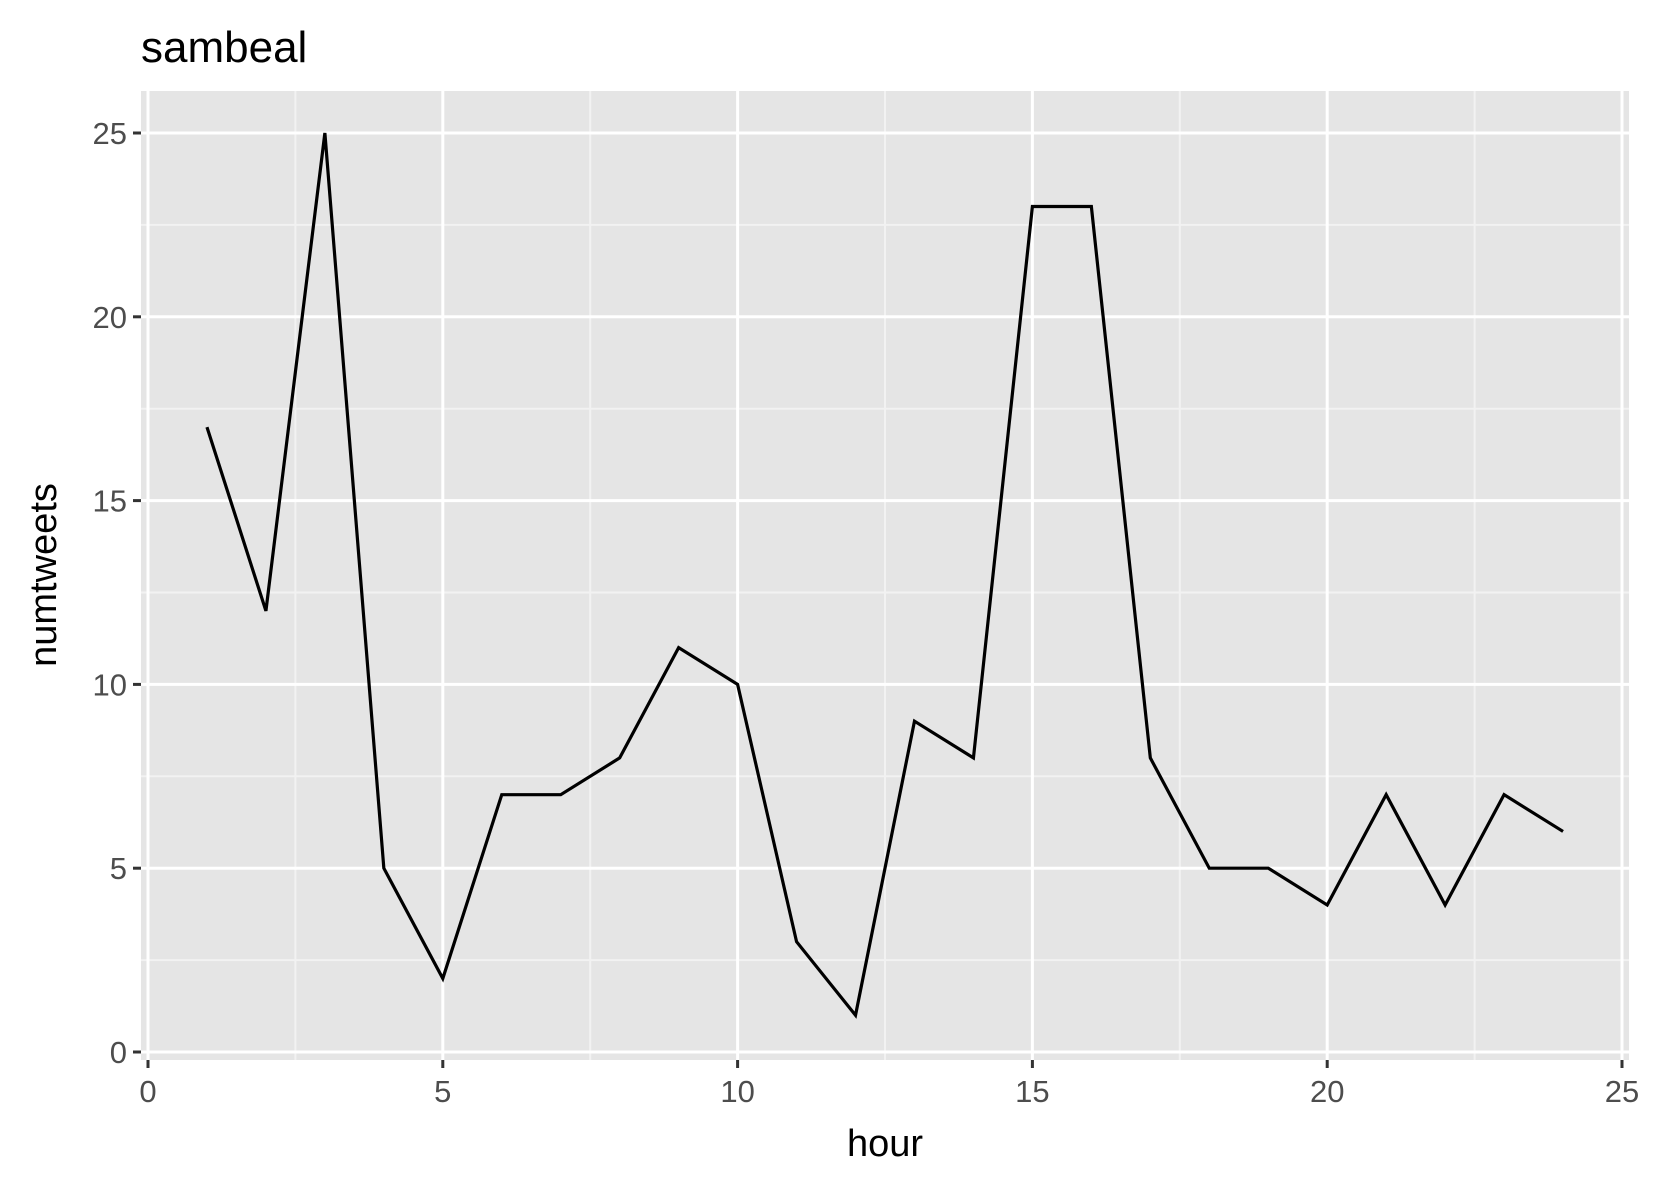 This screenshot has width=1653, height=1181. I want to click on y-tick-label: 0, so click(118, 1052).